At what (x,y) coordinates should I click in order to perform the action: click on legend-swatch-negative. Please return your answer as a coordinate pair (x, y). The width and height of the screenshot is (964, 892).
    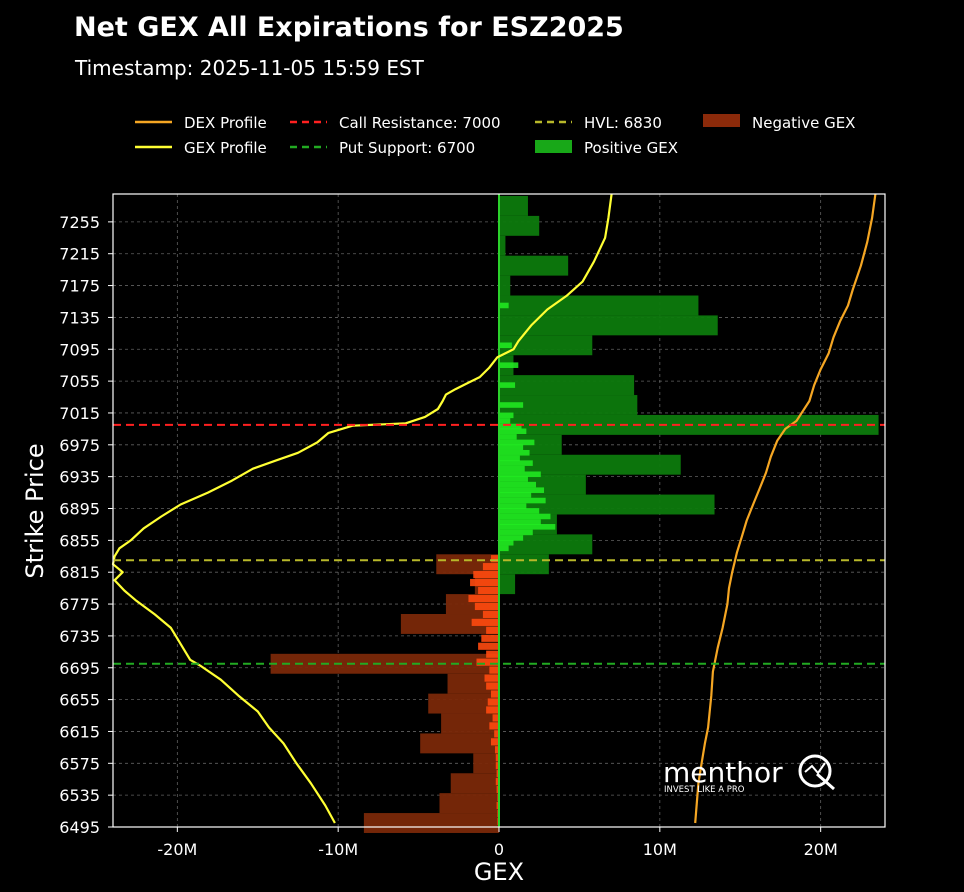
    Looking at the image, I should click on (721, 120).